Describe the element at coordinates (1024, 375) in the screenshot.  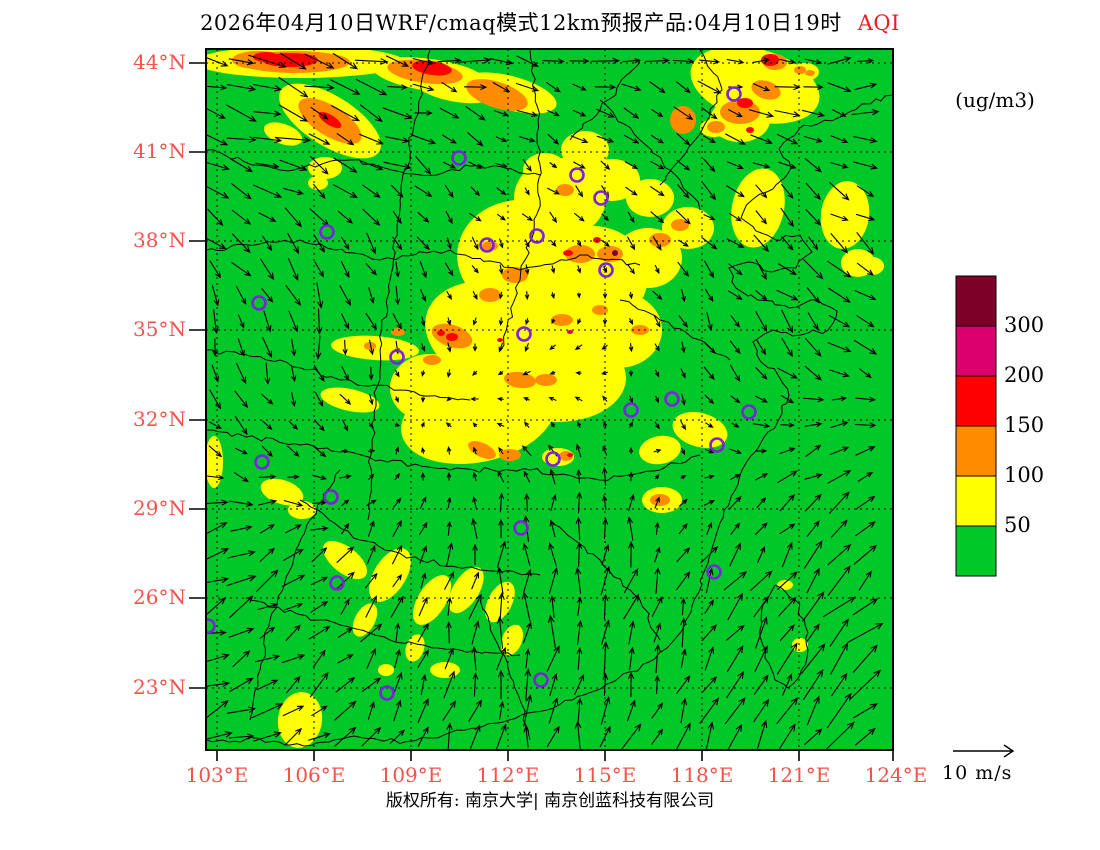
I see `colorbar-tick-200: 200` at that location.